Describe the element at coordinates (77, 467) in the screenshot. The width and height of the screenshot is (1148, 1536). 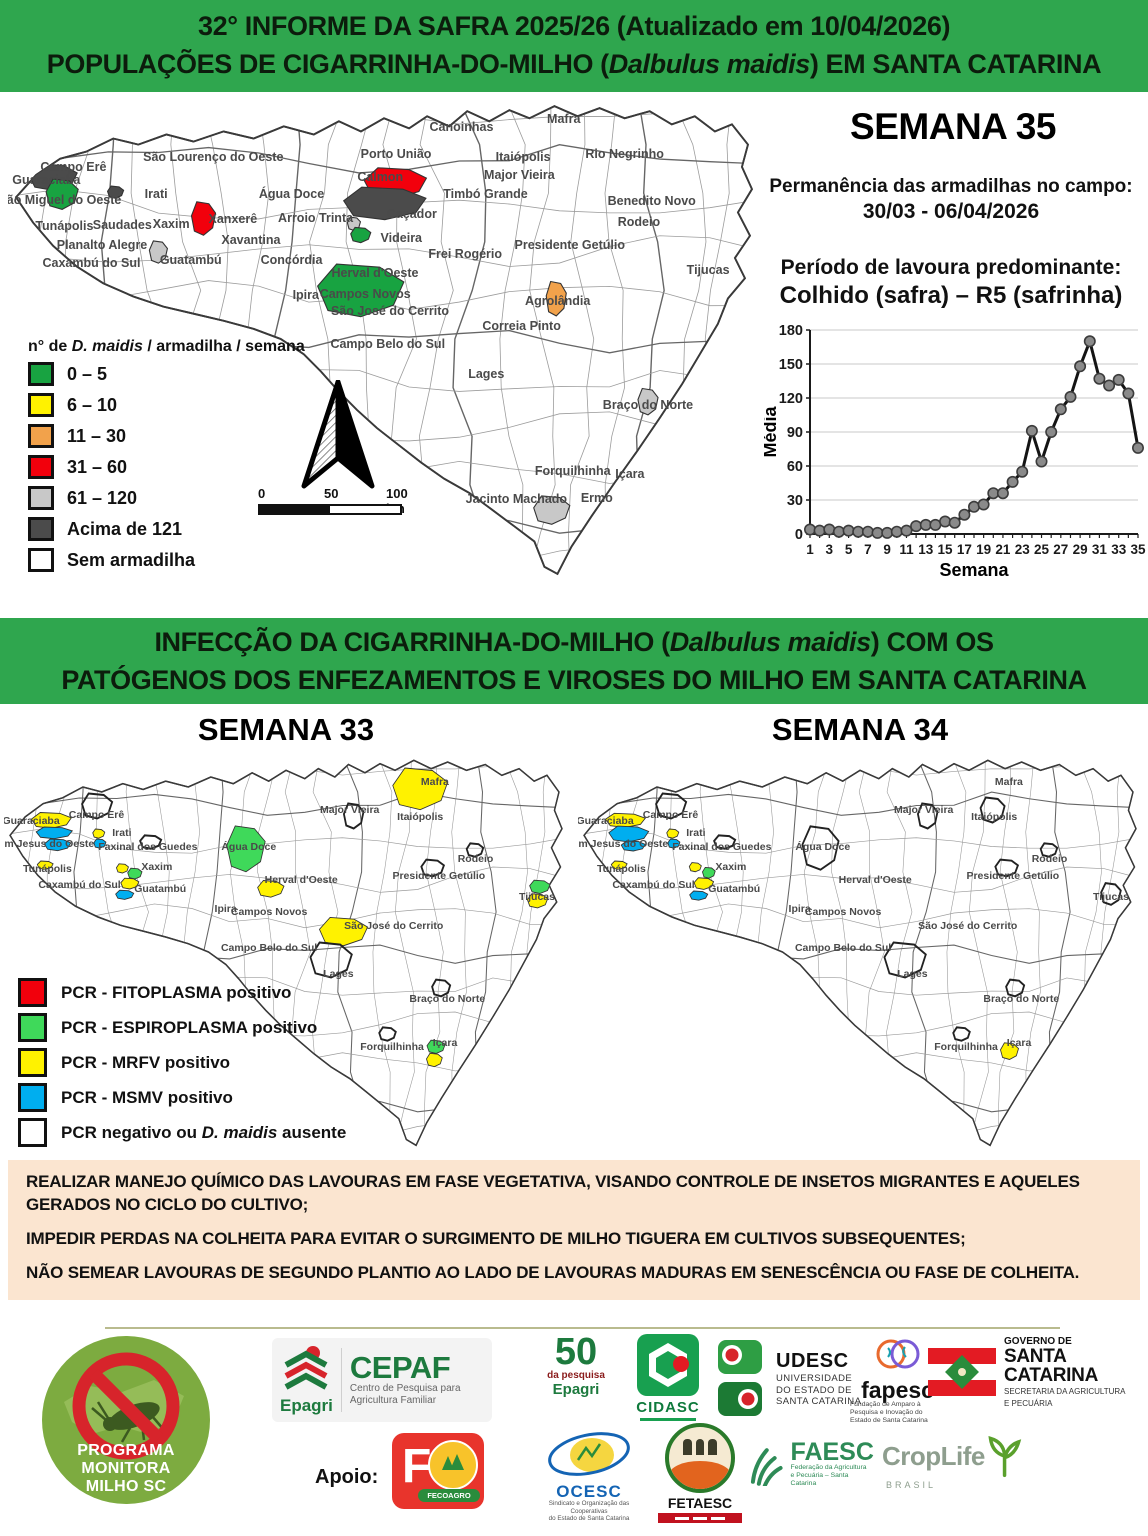
I see `trap-legend-item: 31 – 60` at that location.